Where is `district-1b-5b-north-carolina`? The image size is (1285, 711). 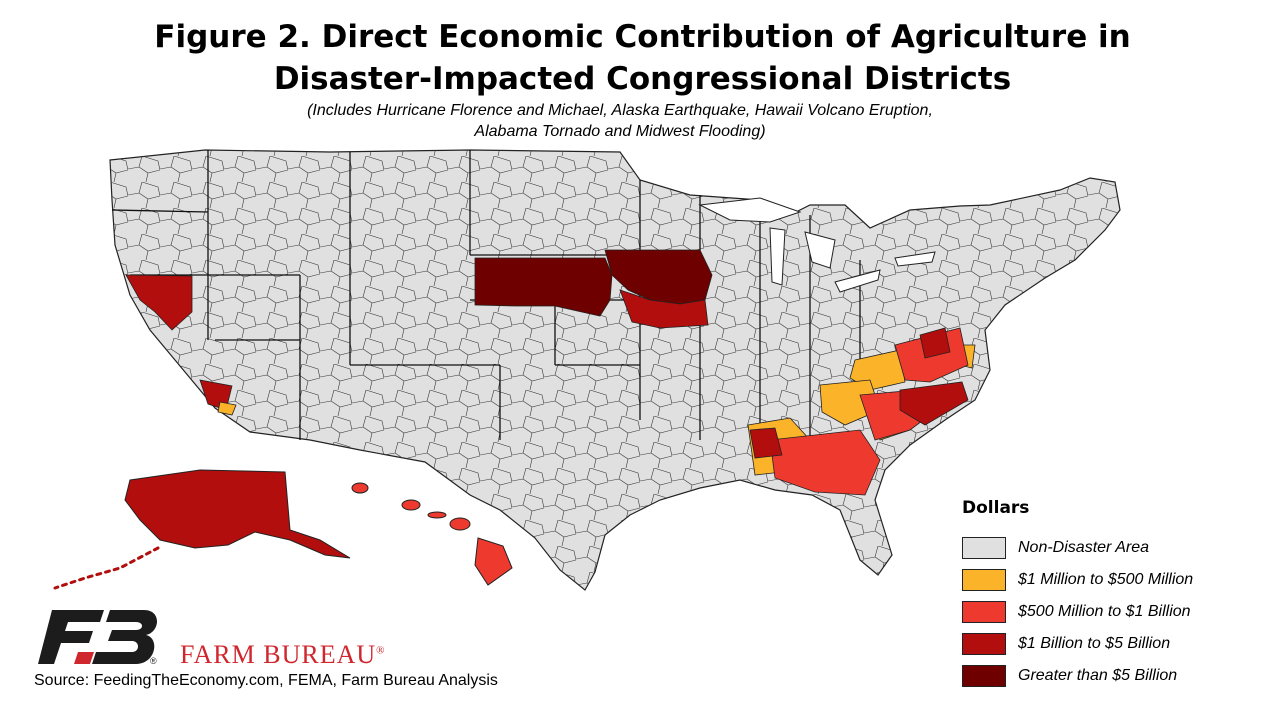 district-1b-5b-north-carolina is located at coordinates (934, 403).